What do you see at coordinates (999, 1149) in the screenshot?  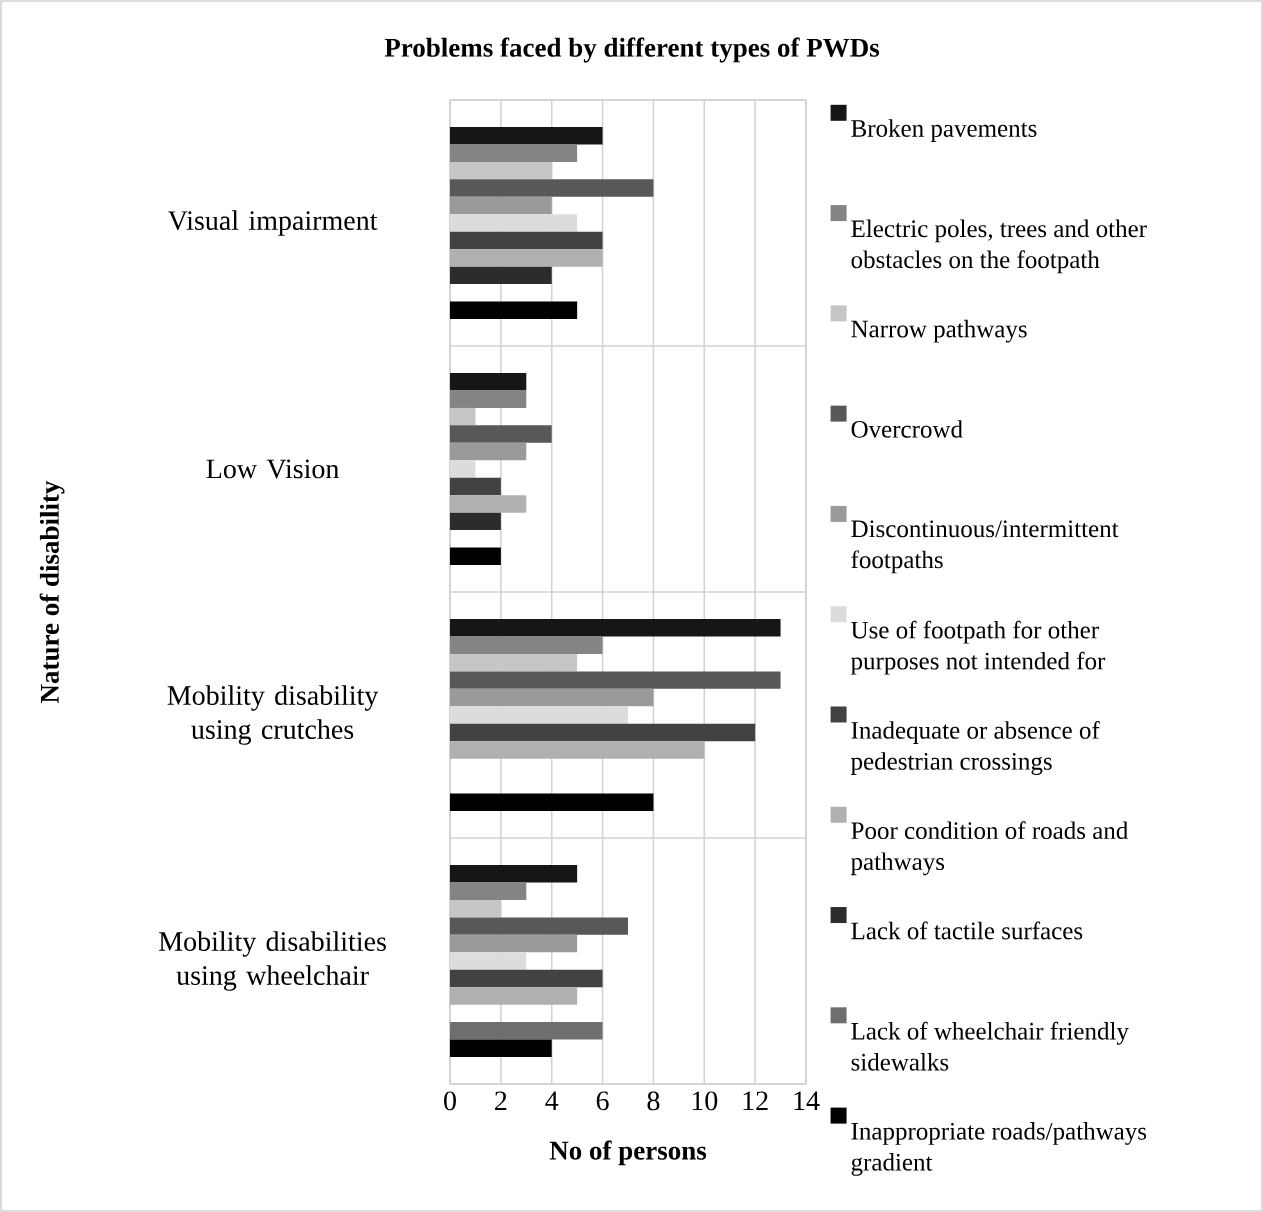 I see `legend-label: Inappropriate roads/pathways gradient` at bounding box center [999, 1149].